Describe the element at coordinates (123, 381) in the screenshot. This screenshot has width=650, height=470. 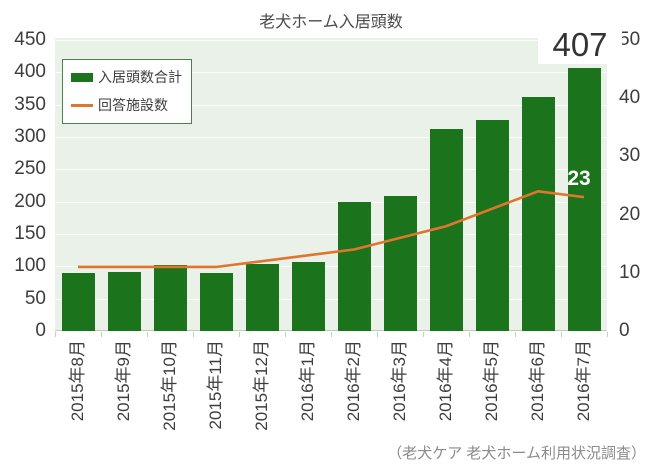
I see `x-axis-label: 2015年9月` at that location.